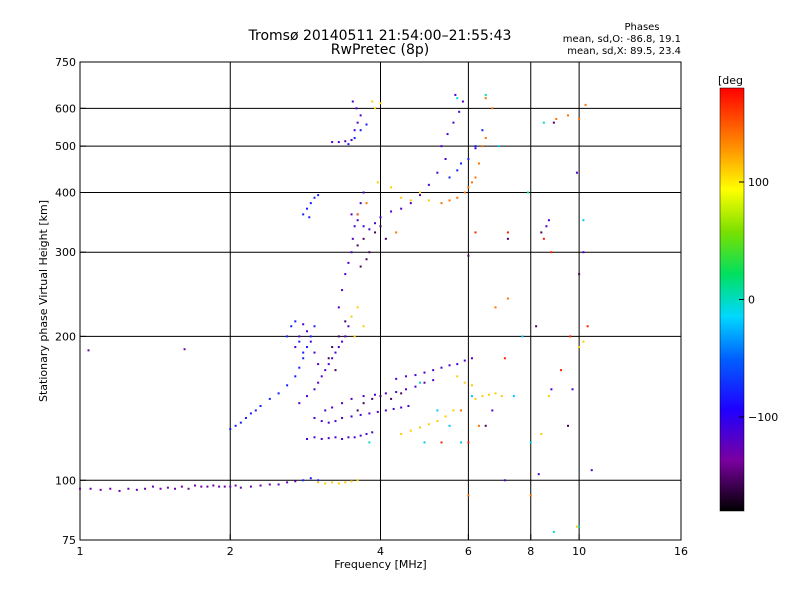 This screenshot has width=800, height=600. Describe the element at coordinates (758, 300) in the screenshot. I see `colorbar-ticks: 100 0 −100` at that location.